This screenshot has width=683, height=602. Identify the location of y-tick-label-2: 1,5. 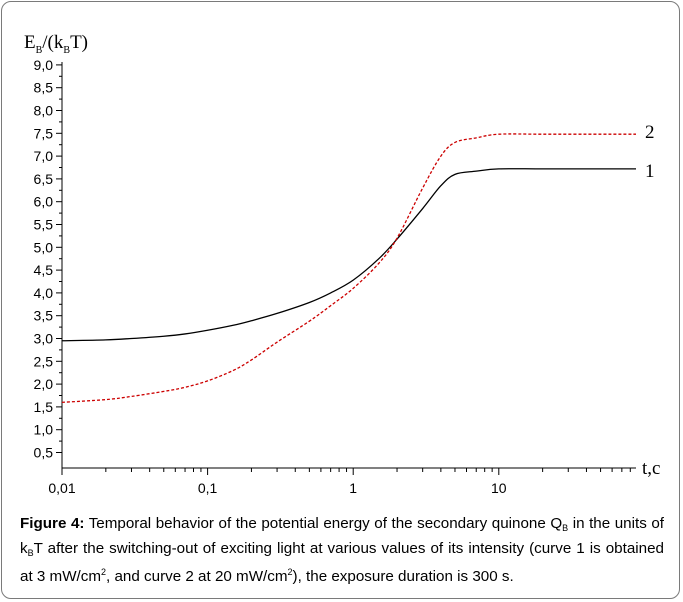
(44, 407).